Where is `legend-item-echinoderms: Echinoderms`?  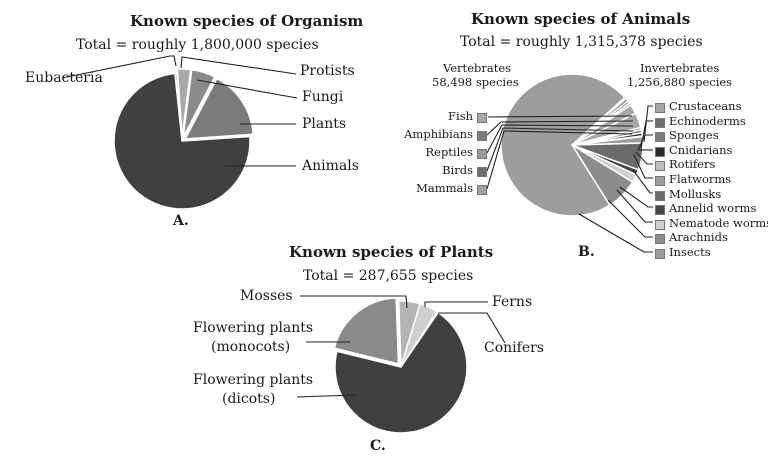
legend-item-echinoderms: Echinoderms is located at coordinates (700, 121).